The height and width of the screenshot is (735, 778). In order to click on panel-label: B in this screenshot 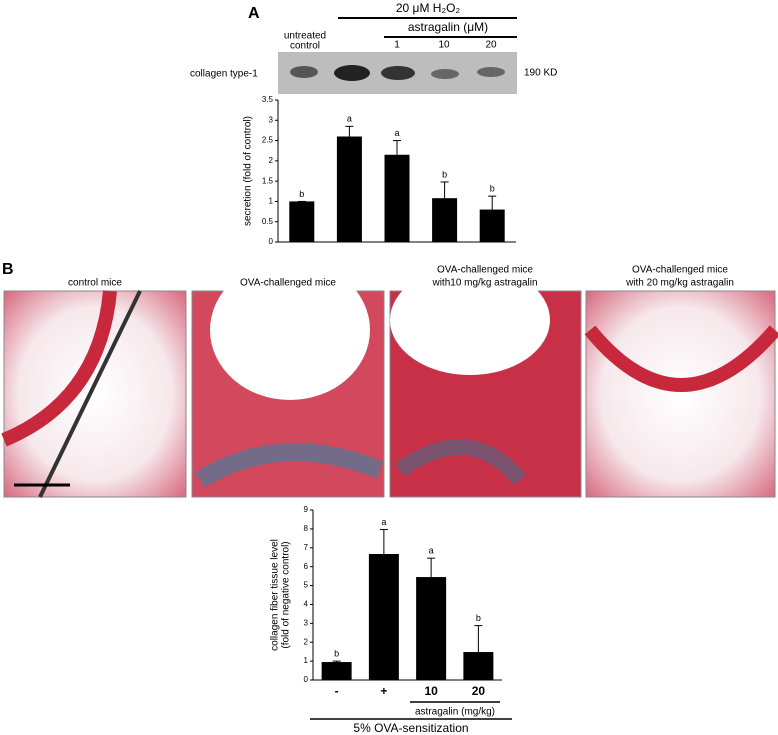, I will do `click(8, 269)`.